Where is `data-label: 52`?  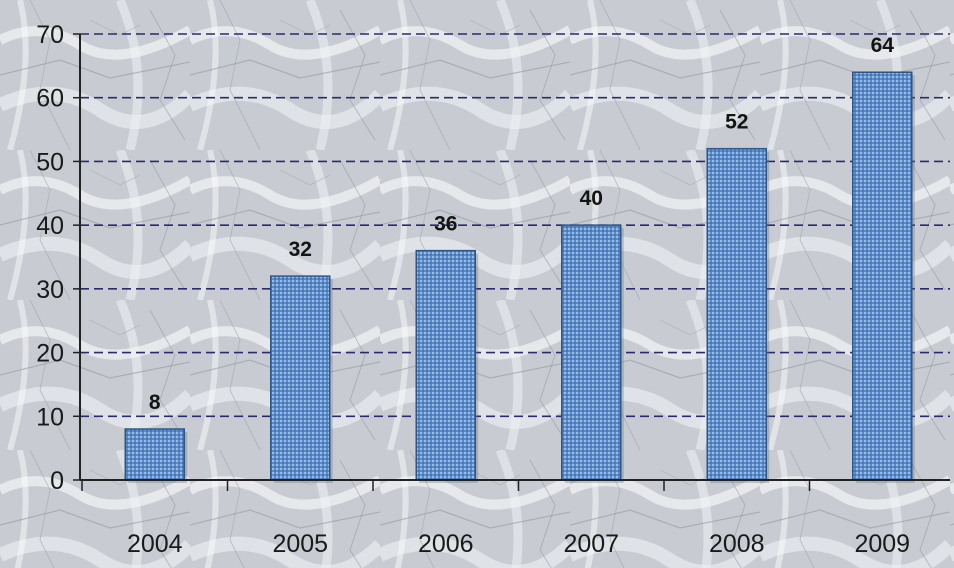 data-label: 52 is located at coordinates (736, 122).